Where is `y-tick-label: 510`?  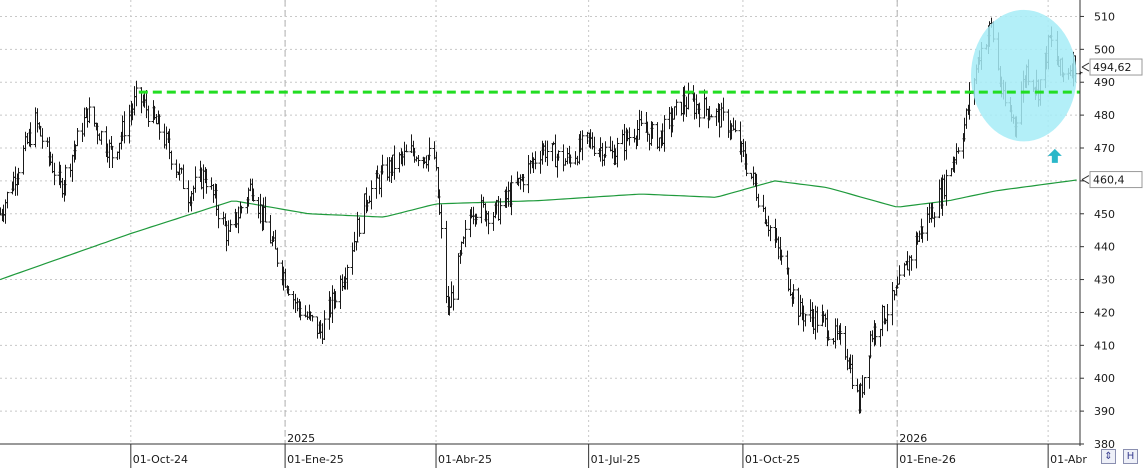
y-tick-label: 510 is located at coordinates (1104, 16).